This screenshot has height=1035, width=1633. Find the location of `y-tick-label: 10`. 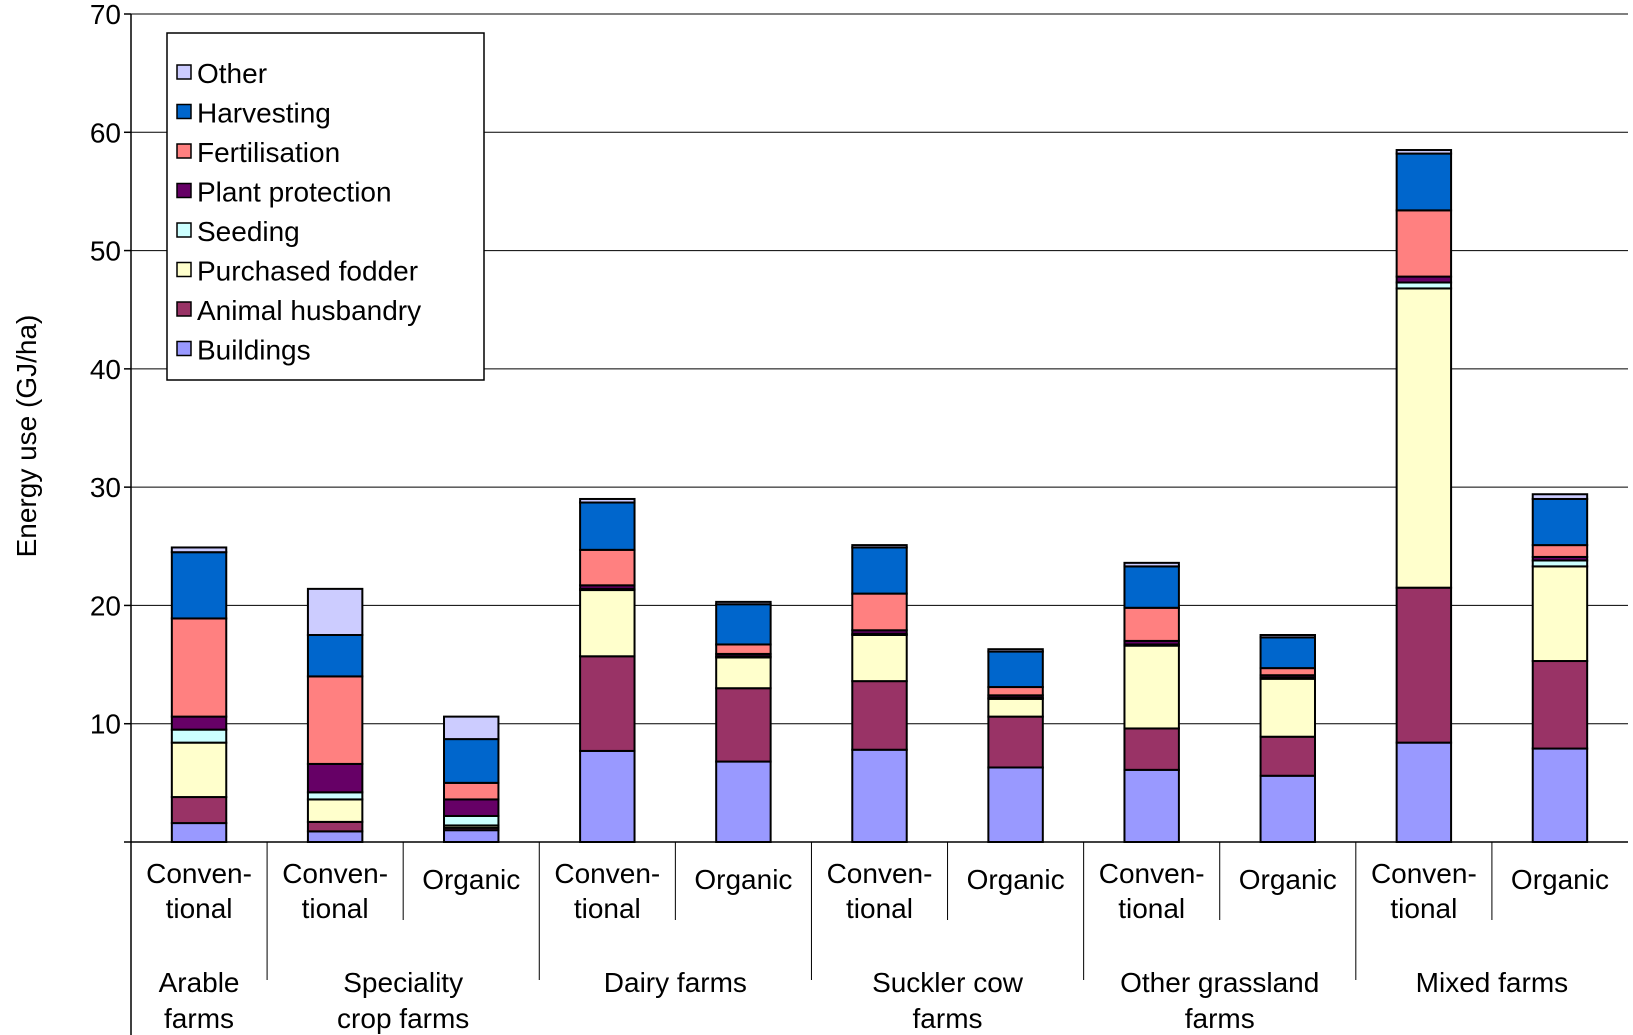

y-tick-label: 10 is located at coordinates (105, 724).